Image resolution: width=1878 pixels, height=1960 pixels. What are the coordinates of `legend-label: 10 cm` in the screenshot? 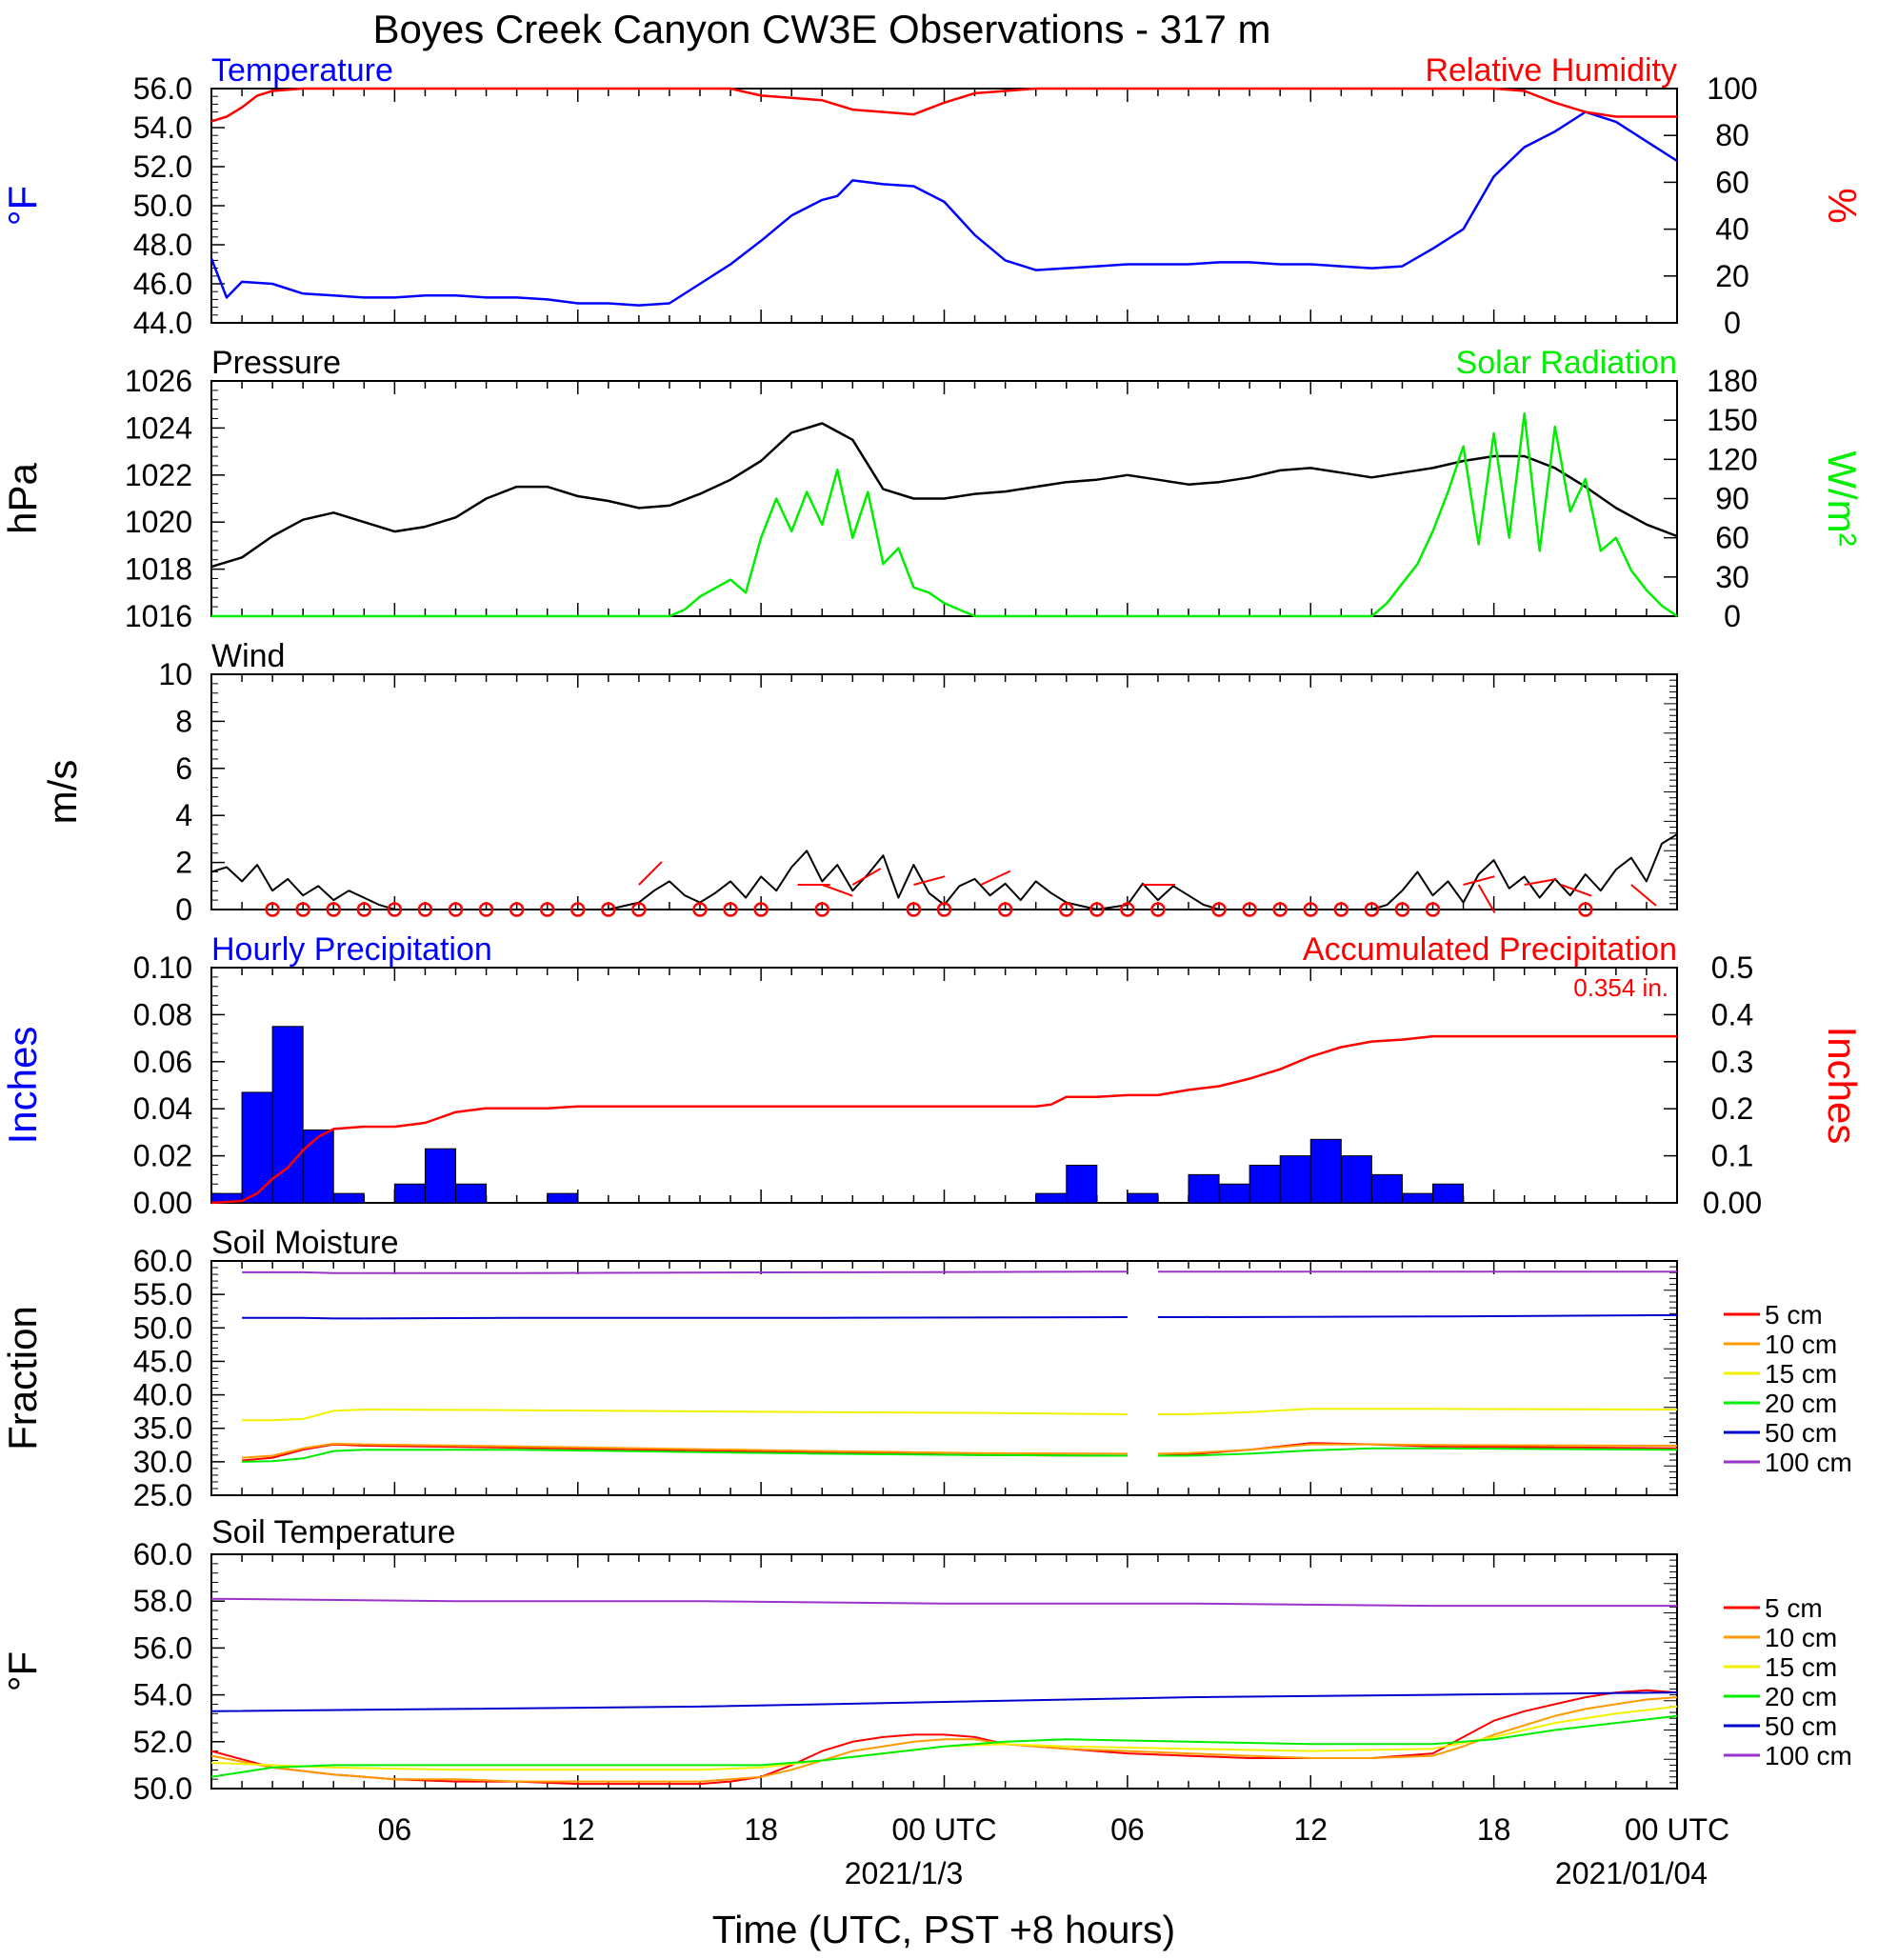 It's located at (1801, 1344).